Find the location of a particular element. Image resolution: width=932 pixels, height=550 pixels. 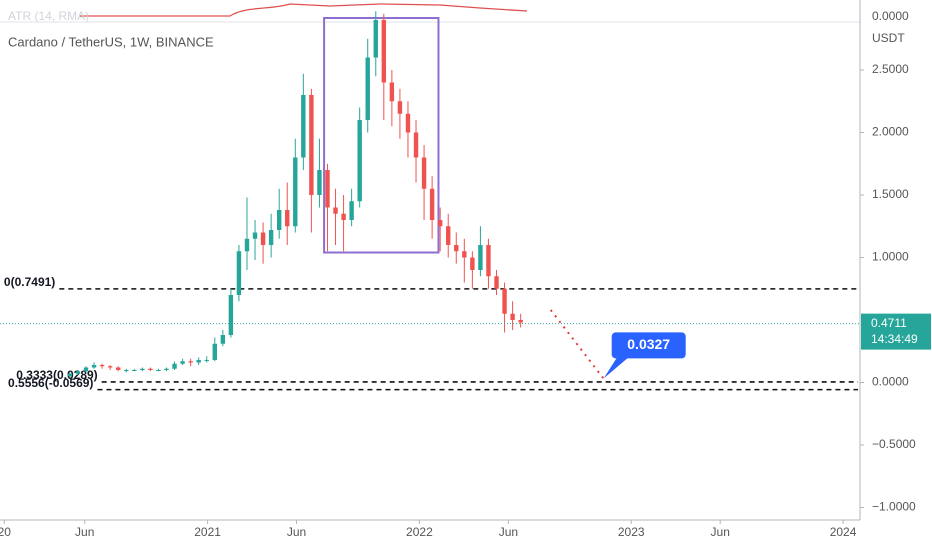

x-tick-label: 2023 is located at coordinates (631, 532).